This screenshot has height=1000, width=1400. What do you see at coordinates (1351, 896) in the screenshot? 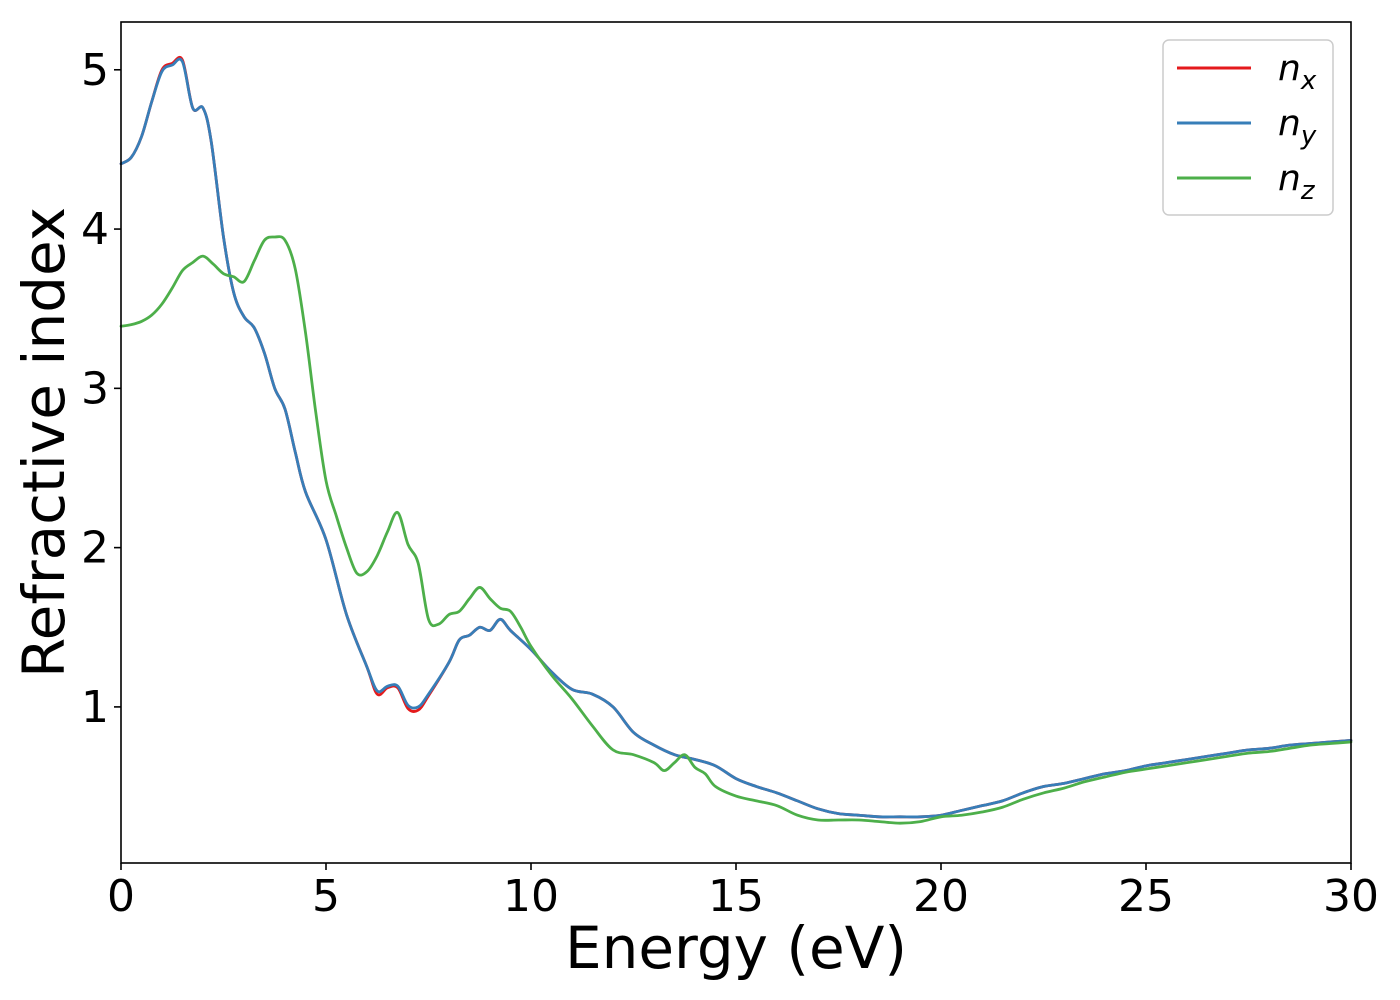
I see `x-tick-label: 30` at bounding box center [1351, 896].